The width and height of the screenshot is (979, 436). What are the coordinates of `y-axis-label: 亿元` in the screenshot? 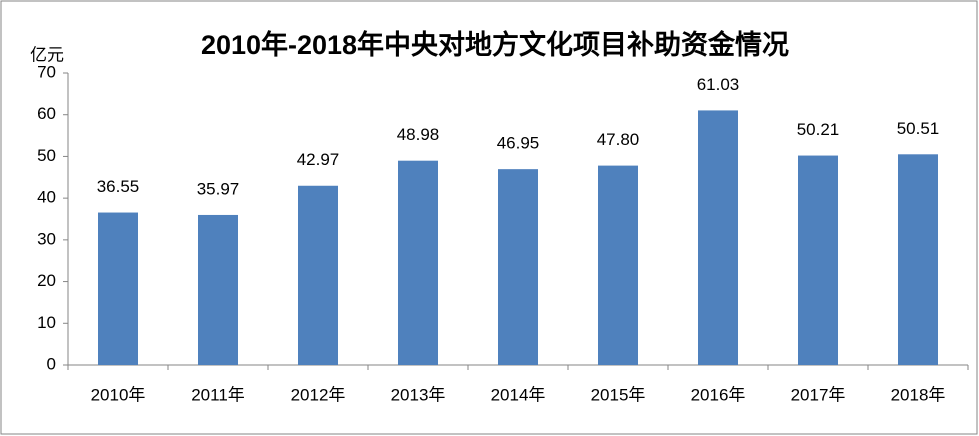 It's located at (47, 54).